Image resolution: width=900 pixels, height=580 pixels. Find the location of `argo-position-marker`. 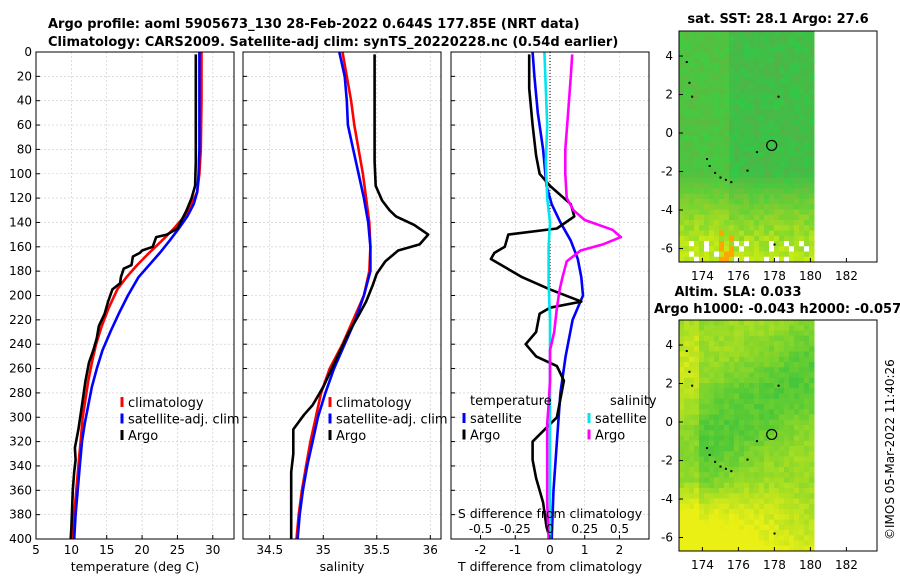

argo-position-marker is located at coordinates (772, 434).